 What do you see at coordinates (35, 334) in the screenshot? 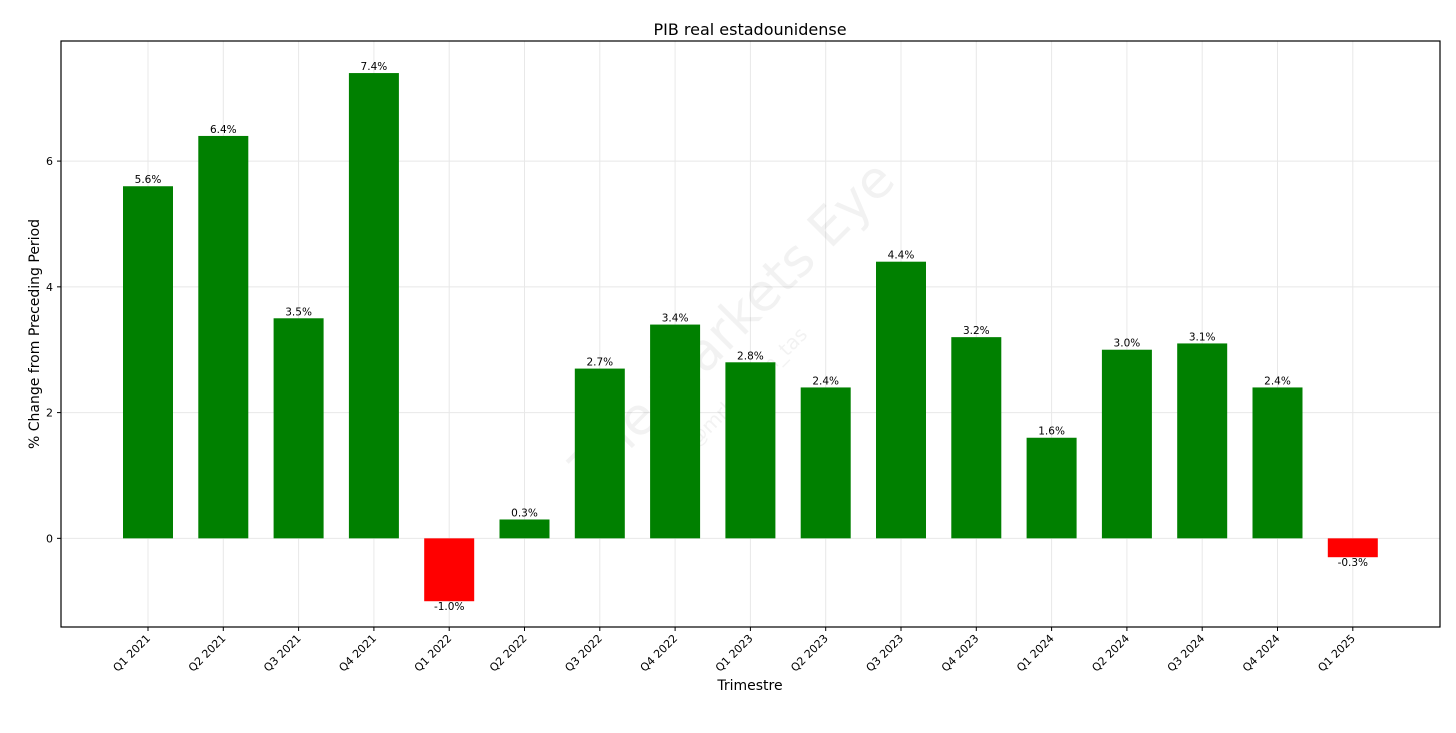
I see `y-axis-label: % Change from Preceding Period` at bounding box center [35, 334].